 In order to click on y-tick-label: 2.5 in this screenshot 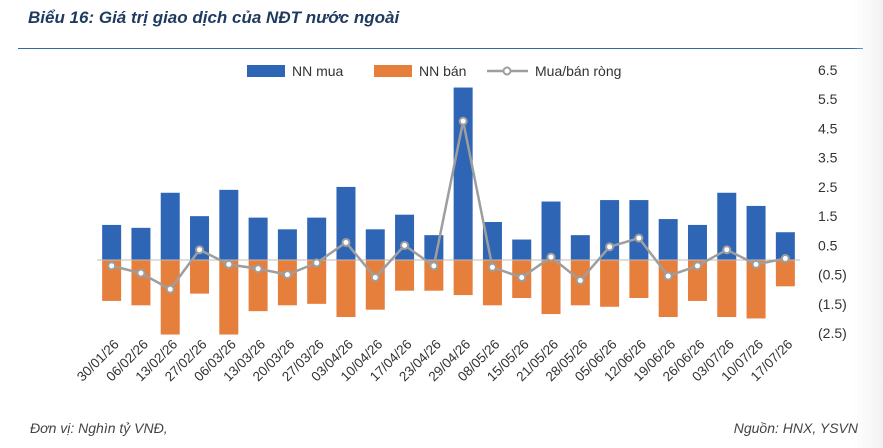, I will do `click(828, 187)`.